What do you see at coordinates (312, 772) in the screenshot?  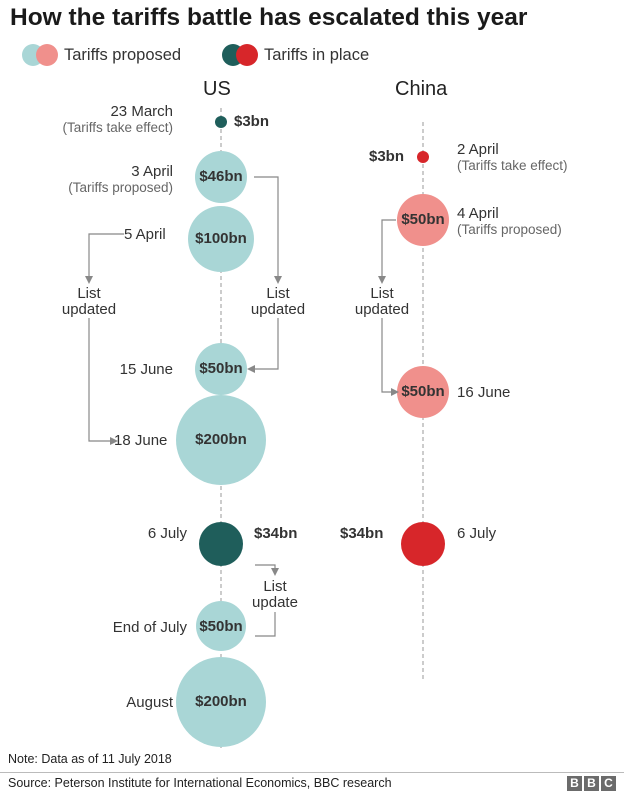 I see `footer-divider` at bounding box center [312, 772].